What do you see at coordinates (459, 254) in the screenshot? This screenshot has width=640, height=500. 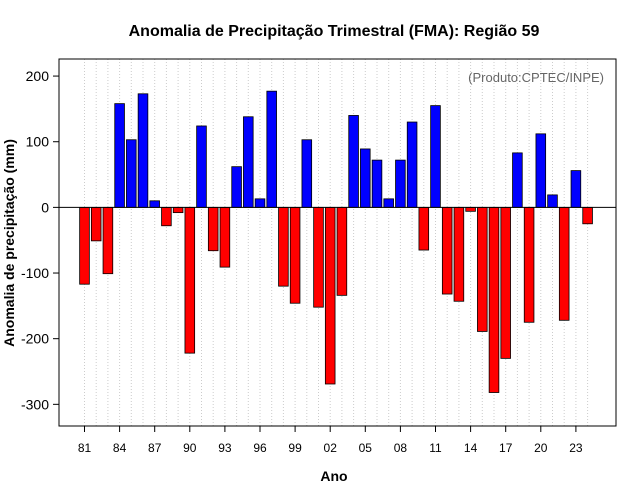 I see `bar-2013` at bounding box center [459, 254].